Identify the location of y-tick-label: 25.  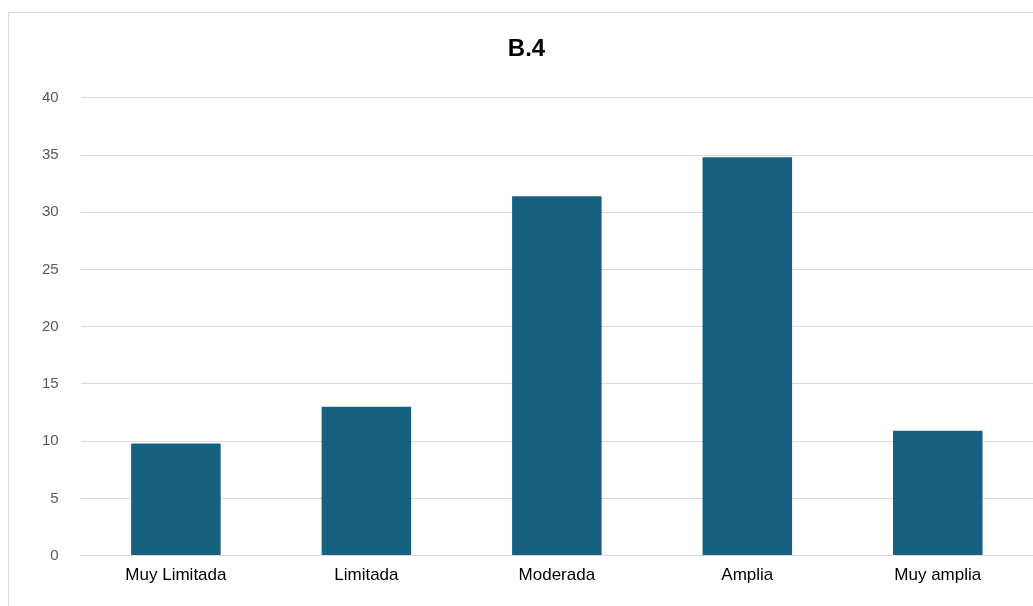
(50, 268).